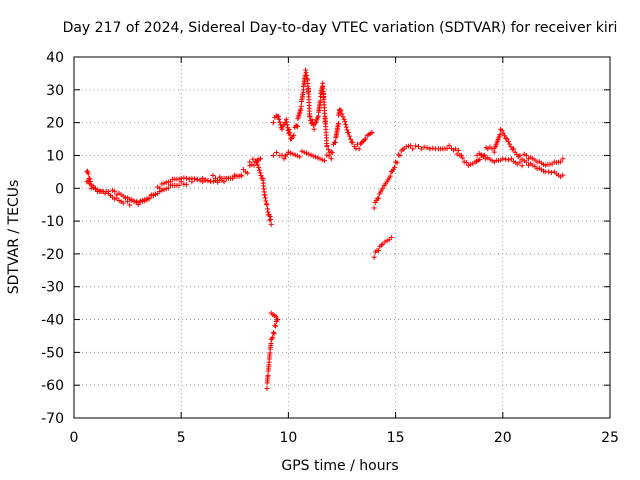 The width and height of the screenshot is (640, 480). What do you see at coordinates (164, 186) in the screenshot?
I see `series-track-a` at bounding box center [164, 186].